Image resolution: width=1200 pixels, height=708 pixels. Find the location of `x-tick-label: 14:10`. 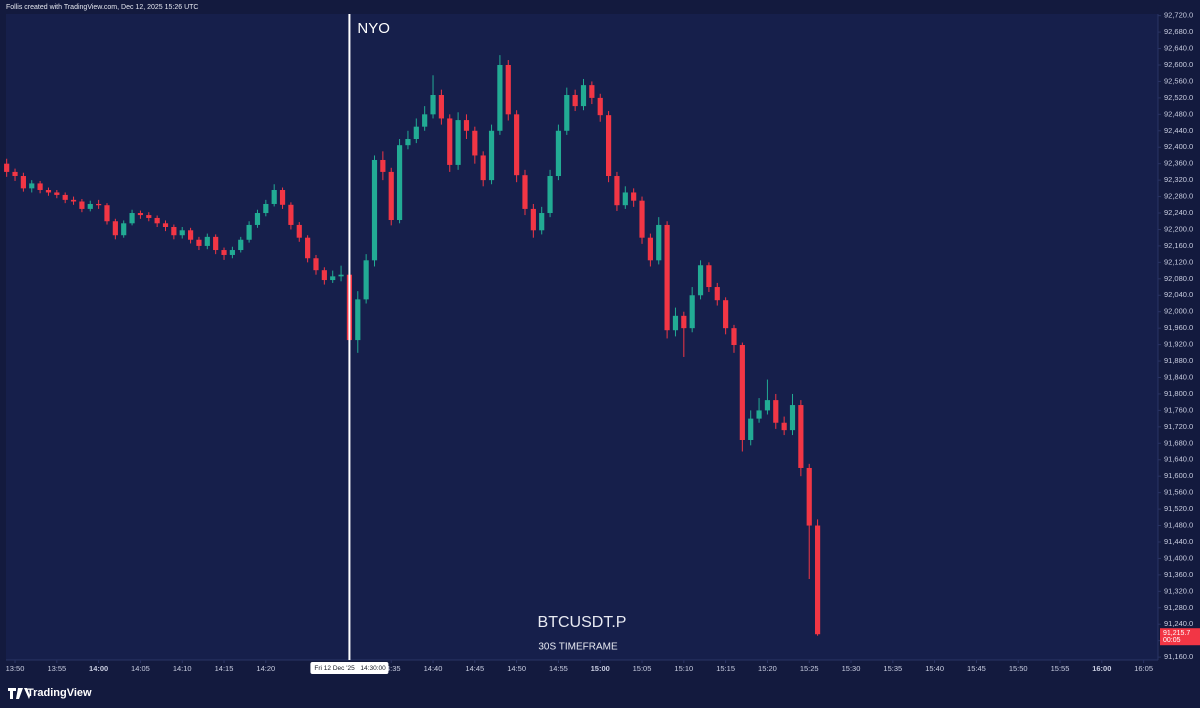

x-tick-label: 14:10 is located at coordinates (182, 668).